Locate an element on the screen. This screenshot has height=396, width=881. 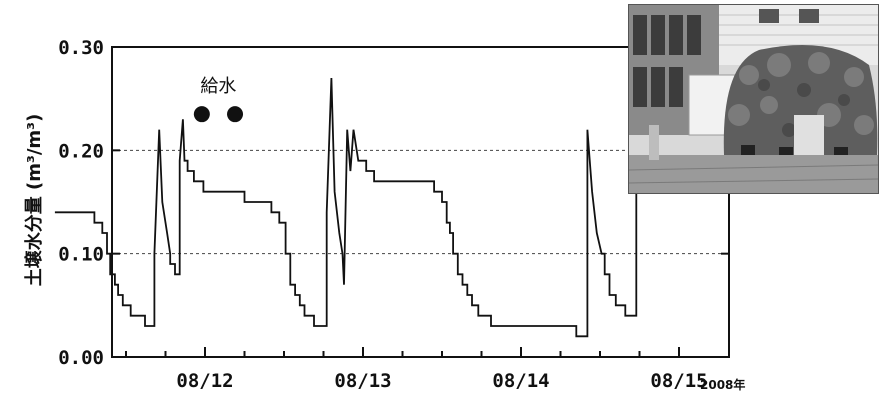
house-photo-inset is located at coordinates (753, 99).